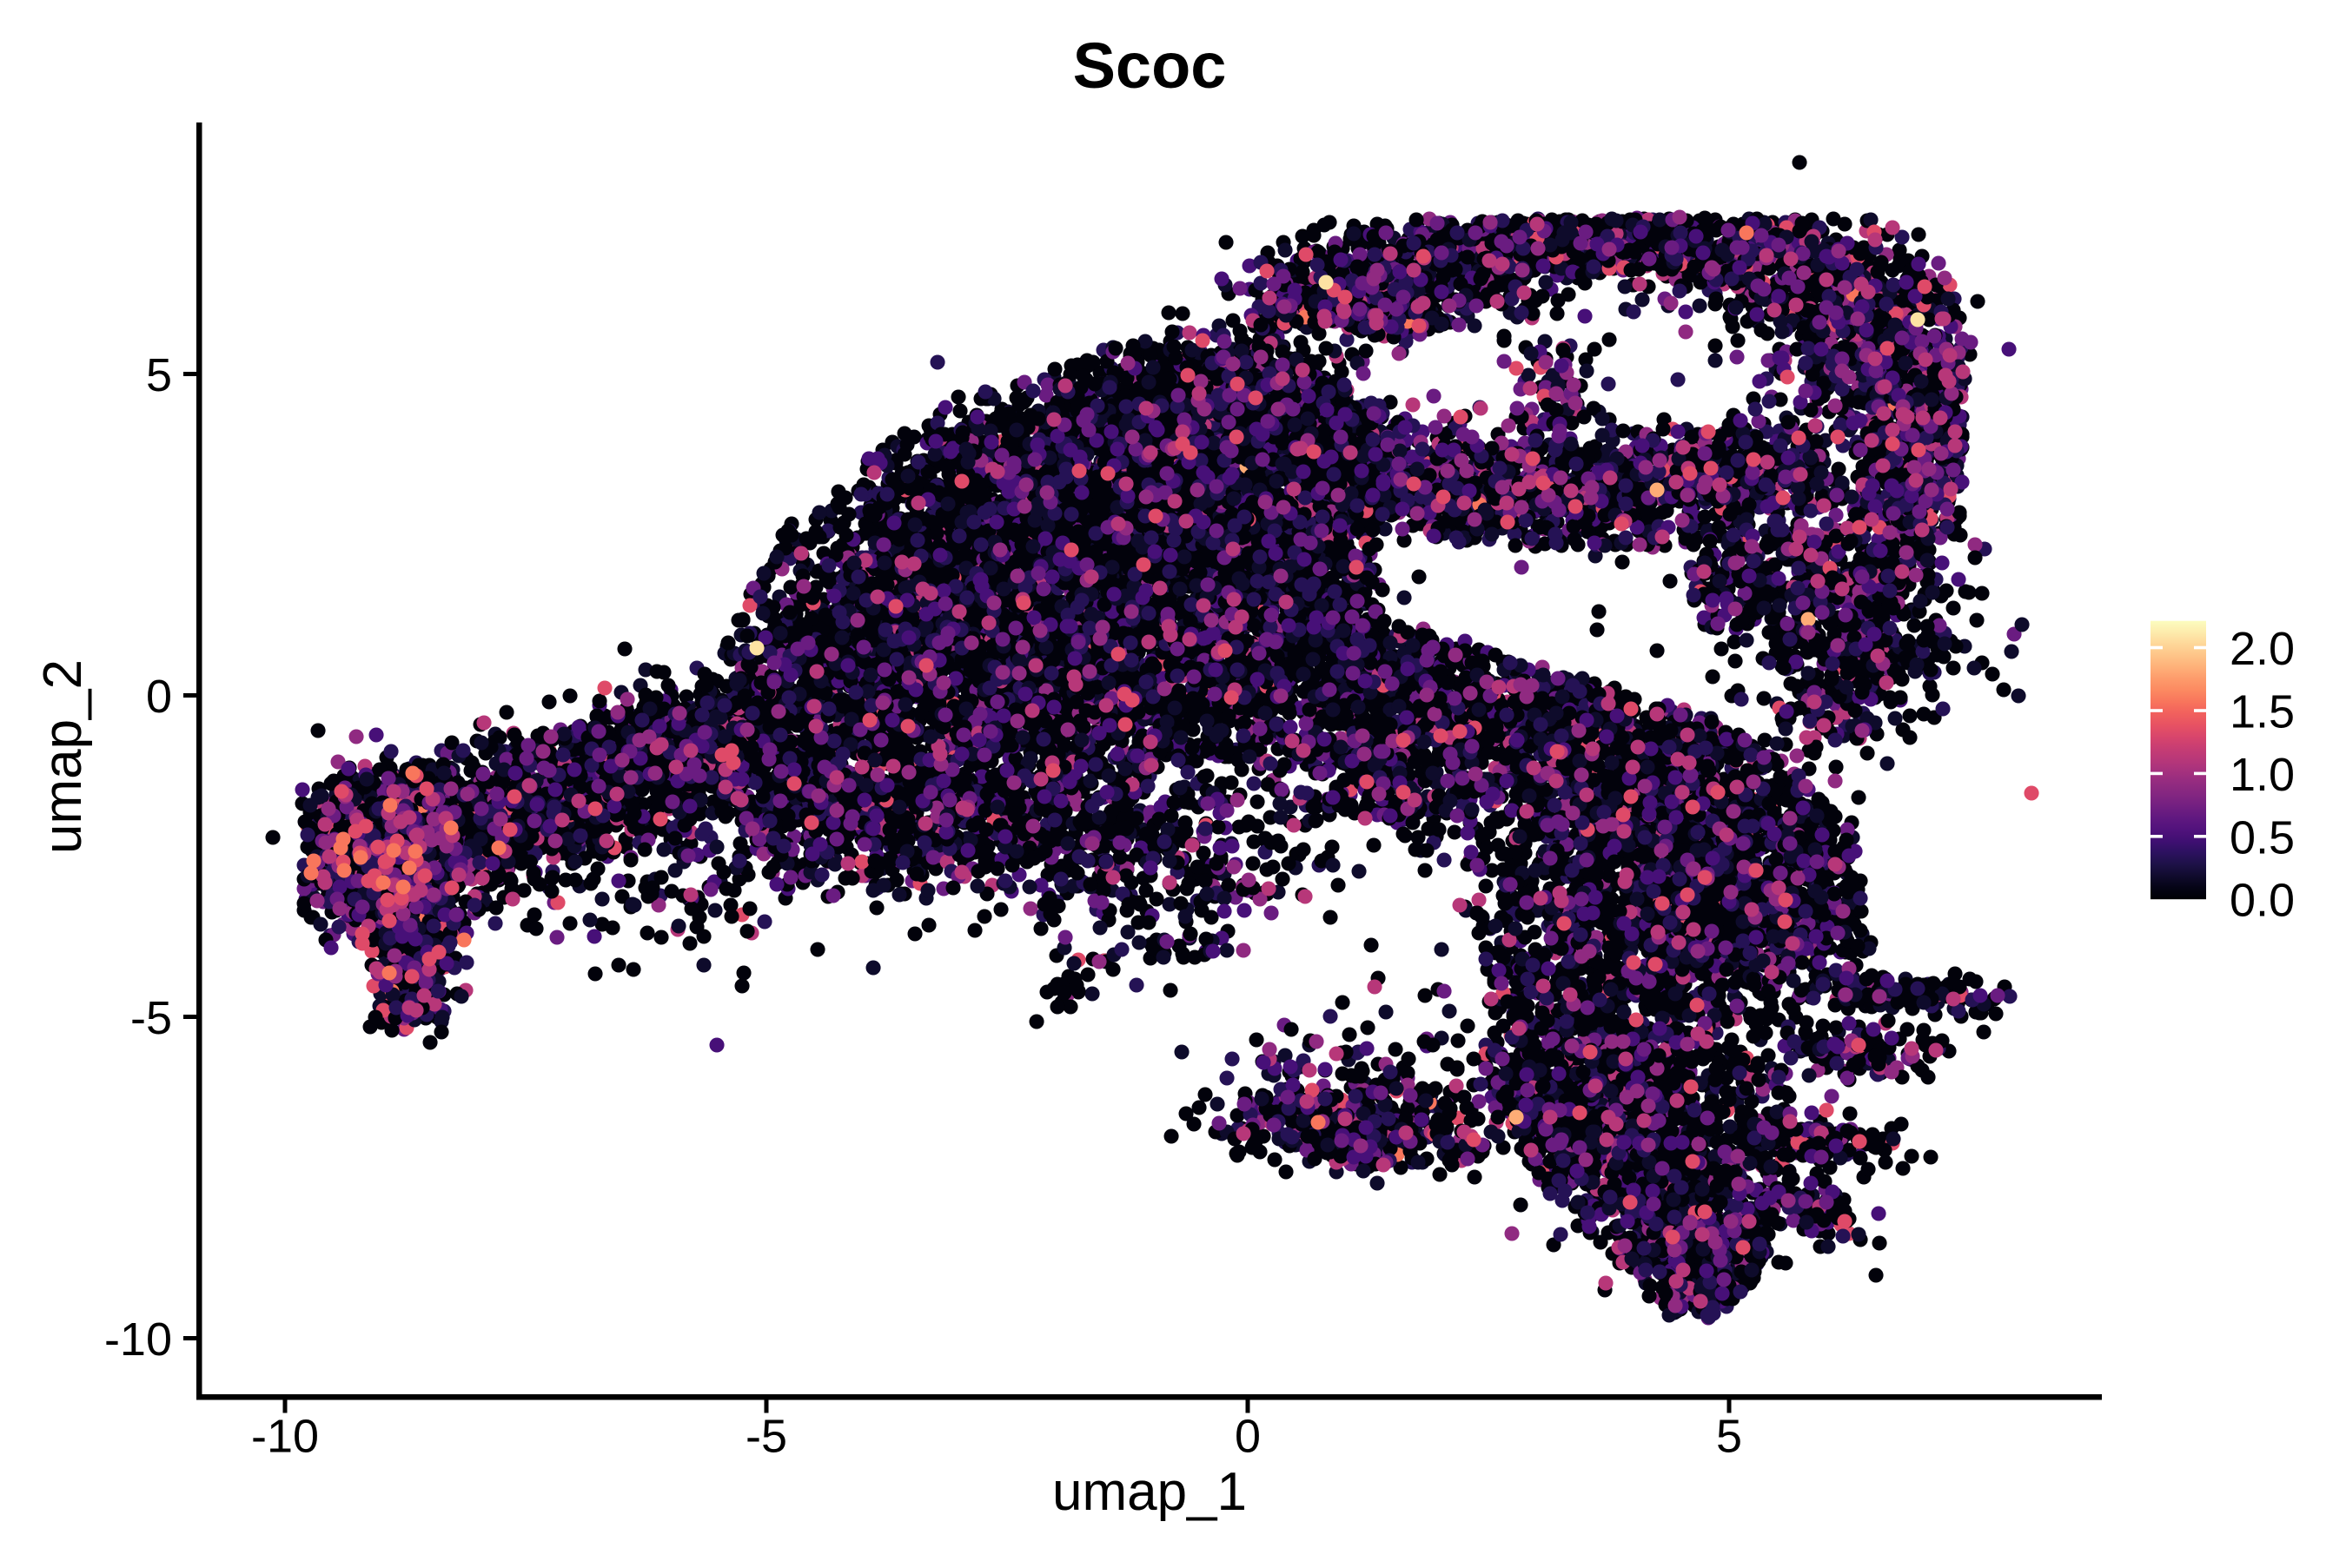  I want to click on svg-text: 1.5, so click(2263, 712).